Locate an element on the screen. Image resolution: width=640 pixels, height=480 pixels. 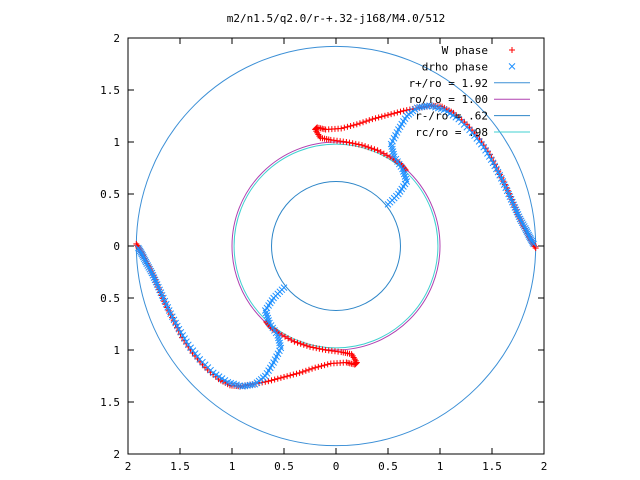
legend-label: drho phase is located at coordinates (455, 66).